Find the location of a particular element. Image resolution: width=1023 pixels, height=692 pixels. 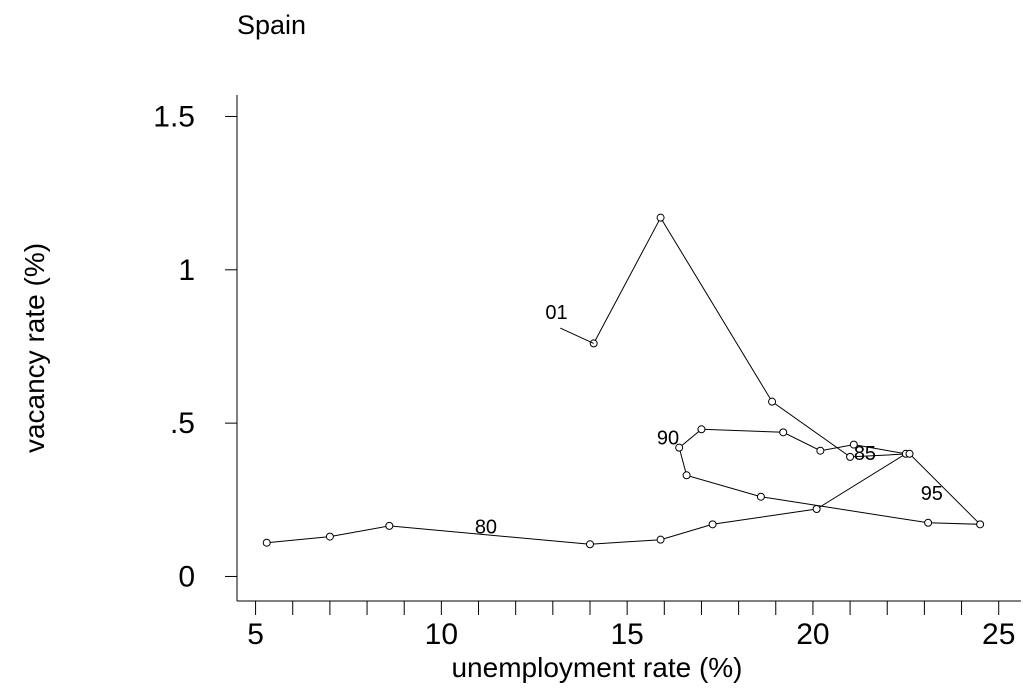

y-axis-label: vacancy rate (%) is located at coordinates (34, 348).